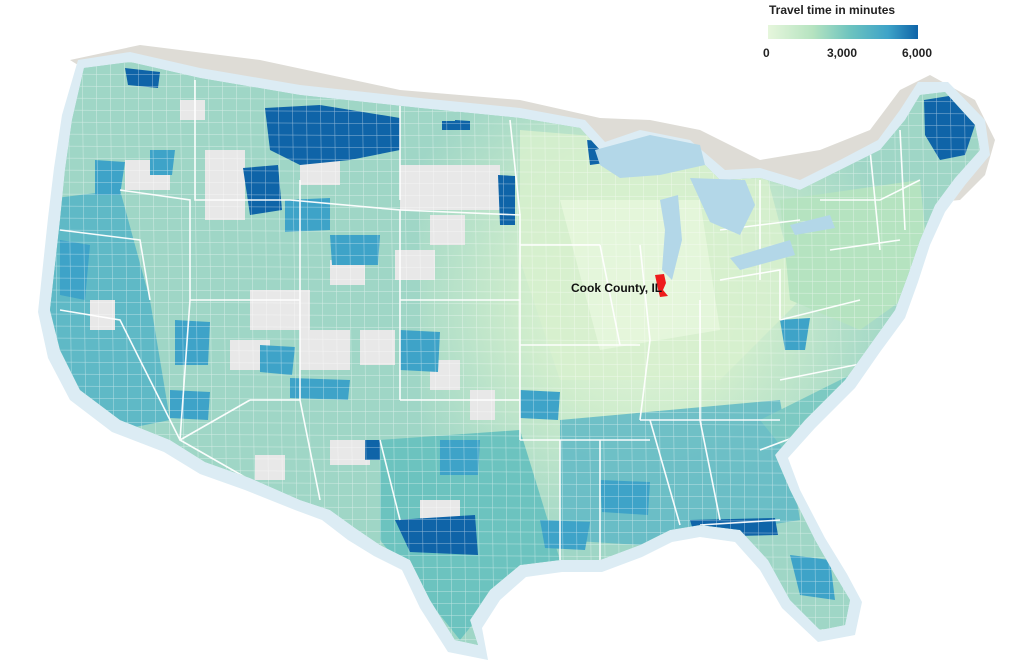 The width and height of the screenshot is (1030, 669). I want to click on legend-tick-min: 0, so click(766, 53).